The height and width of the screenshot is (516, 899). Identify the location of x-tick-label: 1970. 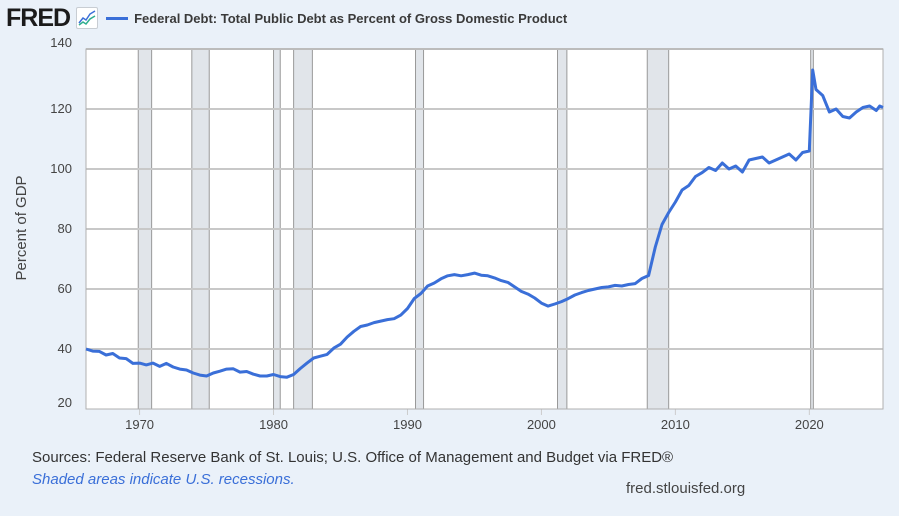
(139, 424).